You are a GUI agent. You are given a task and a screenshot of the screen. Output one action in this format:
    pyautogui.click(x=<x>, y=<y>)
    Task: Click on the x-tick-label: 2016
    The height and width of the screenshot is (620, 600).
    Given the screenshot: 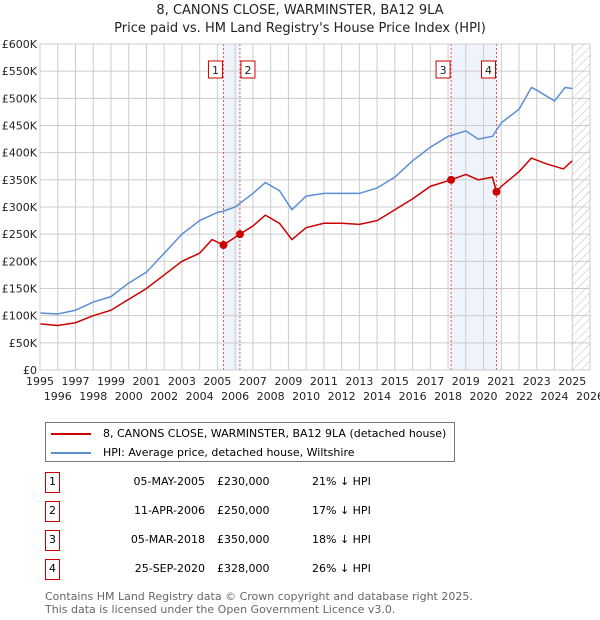 What is the action you would take?
    pyautogui.click(x=413, y=396)
    